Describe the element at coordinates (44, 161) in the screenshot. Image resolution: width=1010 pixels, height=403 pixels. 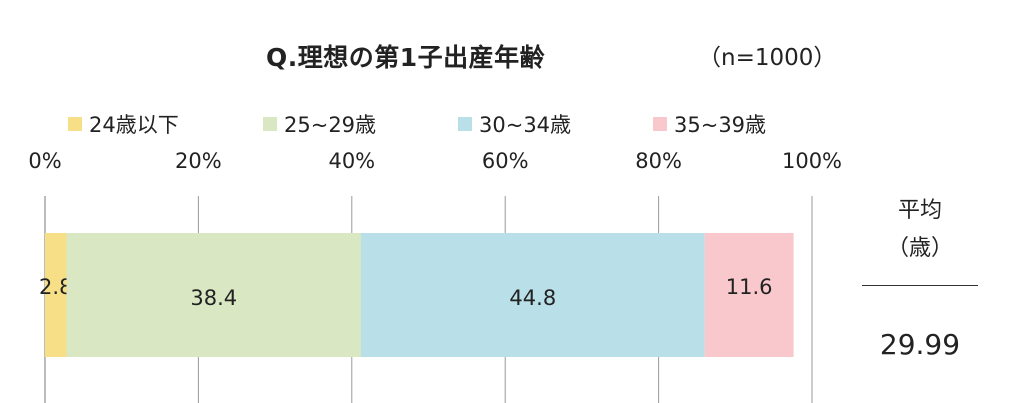
I see `x-tick-label: 0%` at that location.